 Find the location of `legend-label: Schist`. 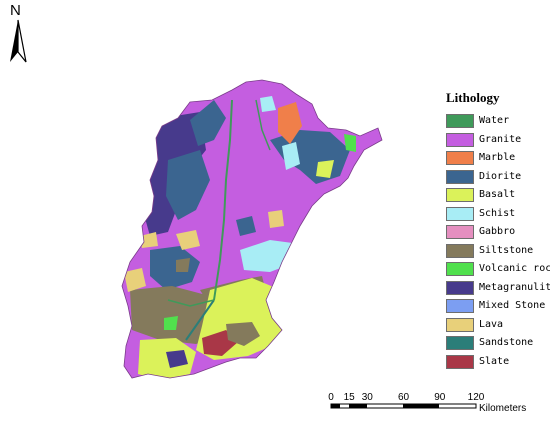

legend-label: Schist is located at coordinates (497, 213).